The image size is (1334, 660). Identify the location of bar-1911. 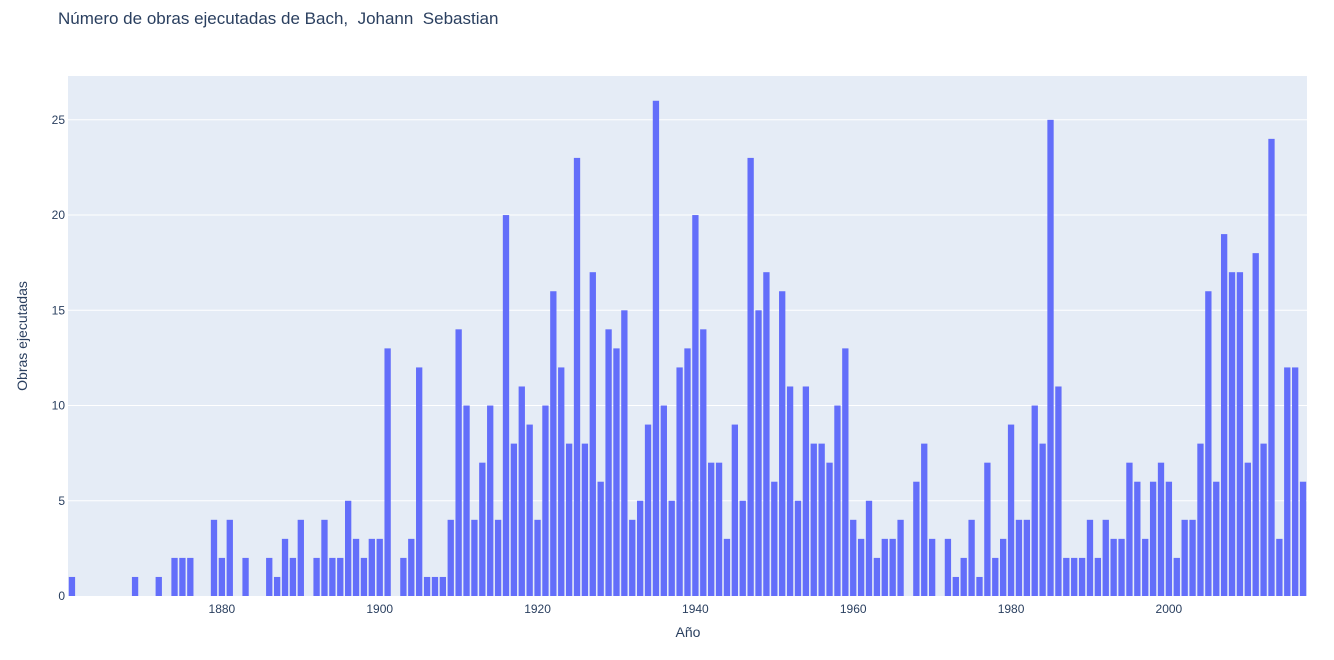
(466, 500).